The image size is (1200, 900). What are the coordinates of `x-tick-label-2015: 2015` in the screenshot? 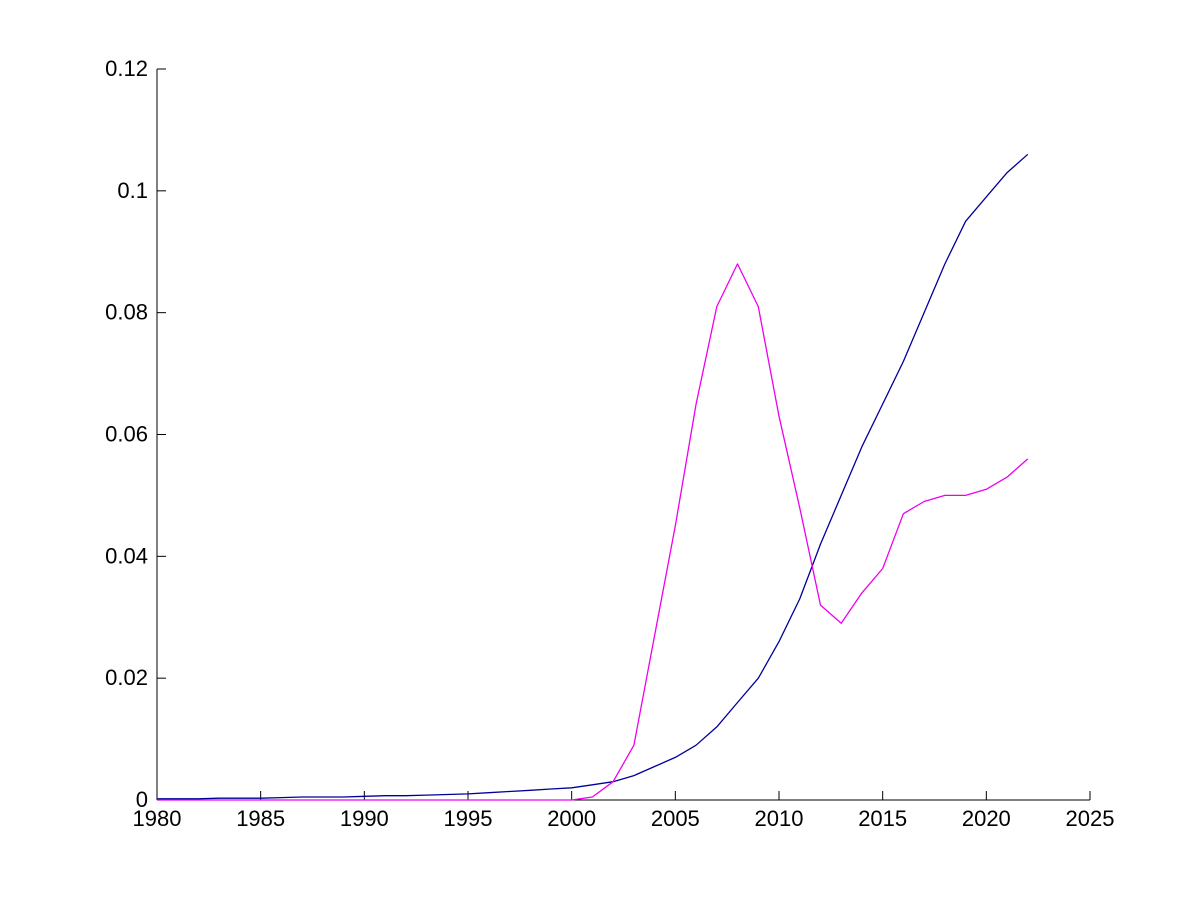 It's located at (882, 818).